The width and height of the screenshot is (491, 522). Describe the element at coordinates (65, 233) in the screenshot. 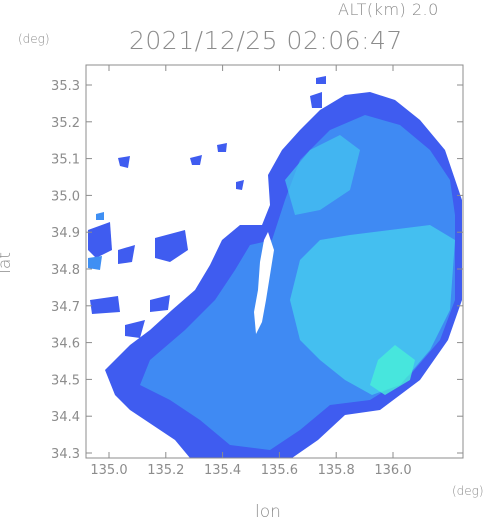

I see `y-tick-label: 34.9` at that location.